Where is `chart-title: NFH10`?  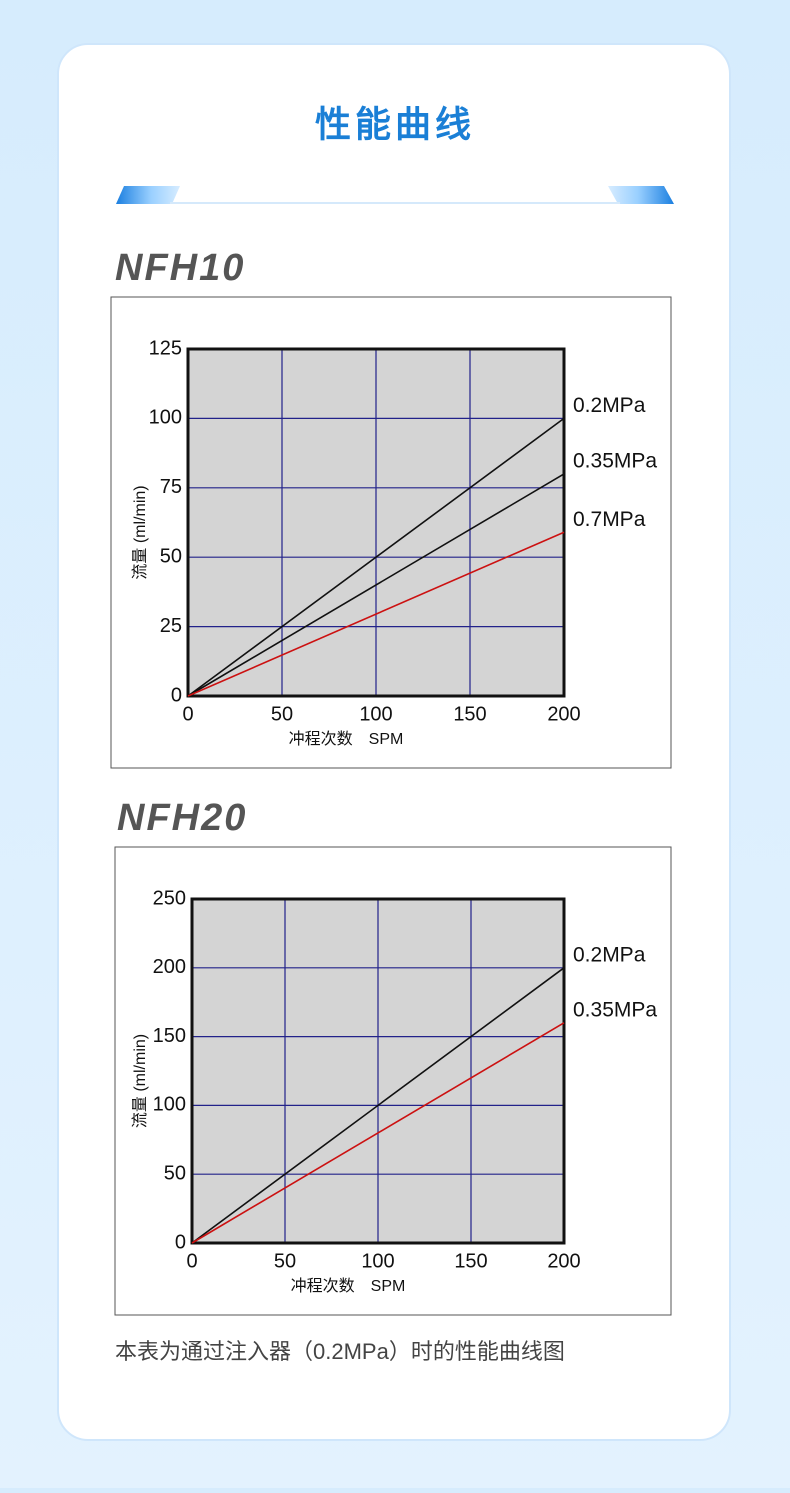
chart-title: NFH10 is located at coordinates (180, 268).